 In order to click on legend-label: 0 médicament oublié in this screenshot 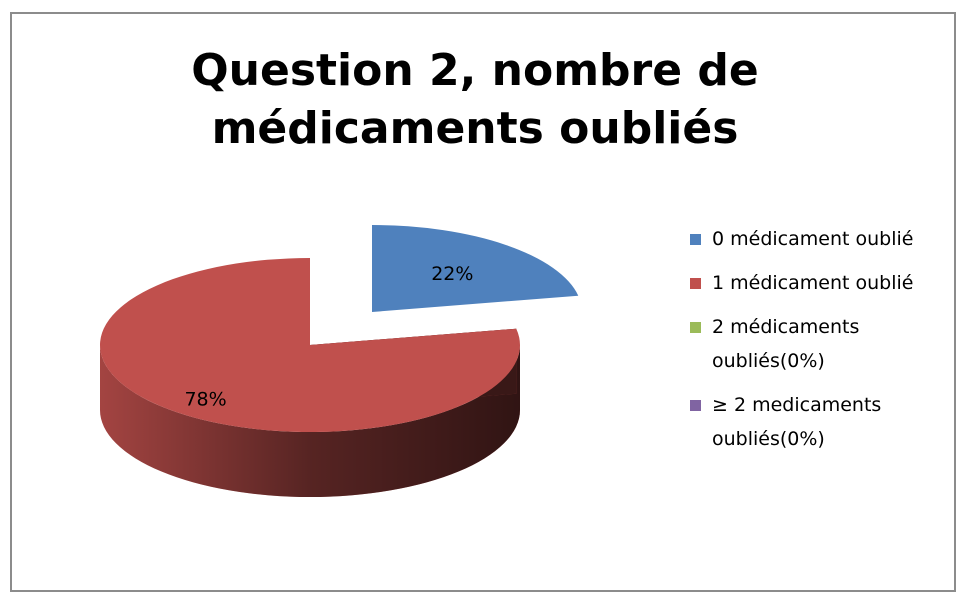, I will do `click(813, 239)`.